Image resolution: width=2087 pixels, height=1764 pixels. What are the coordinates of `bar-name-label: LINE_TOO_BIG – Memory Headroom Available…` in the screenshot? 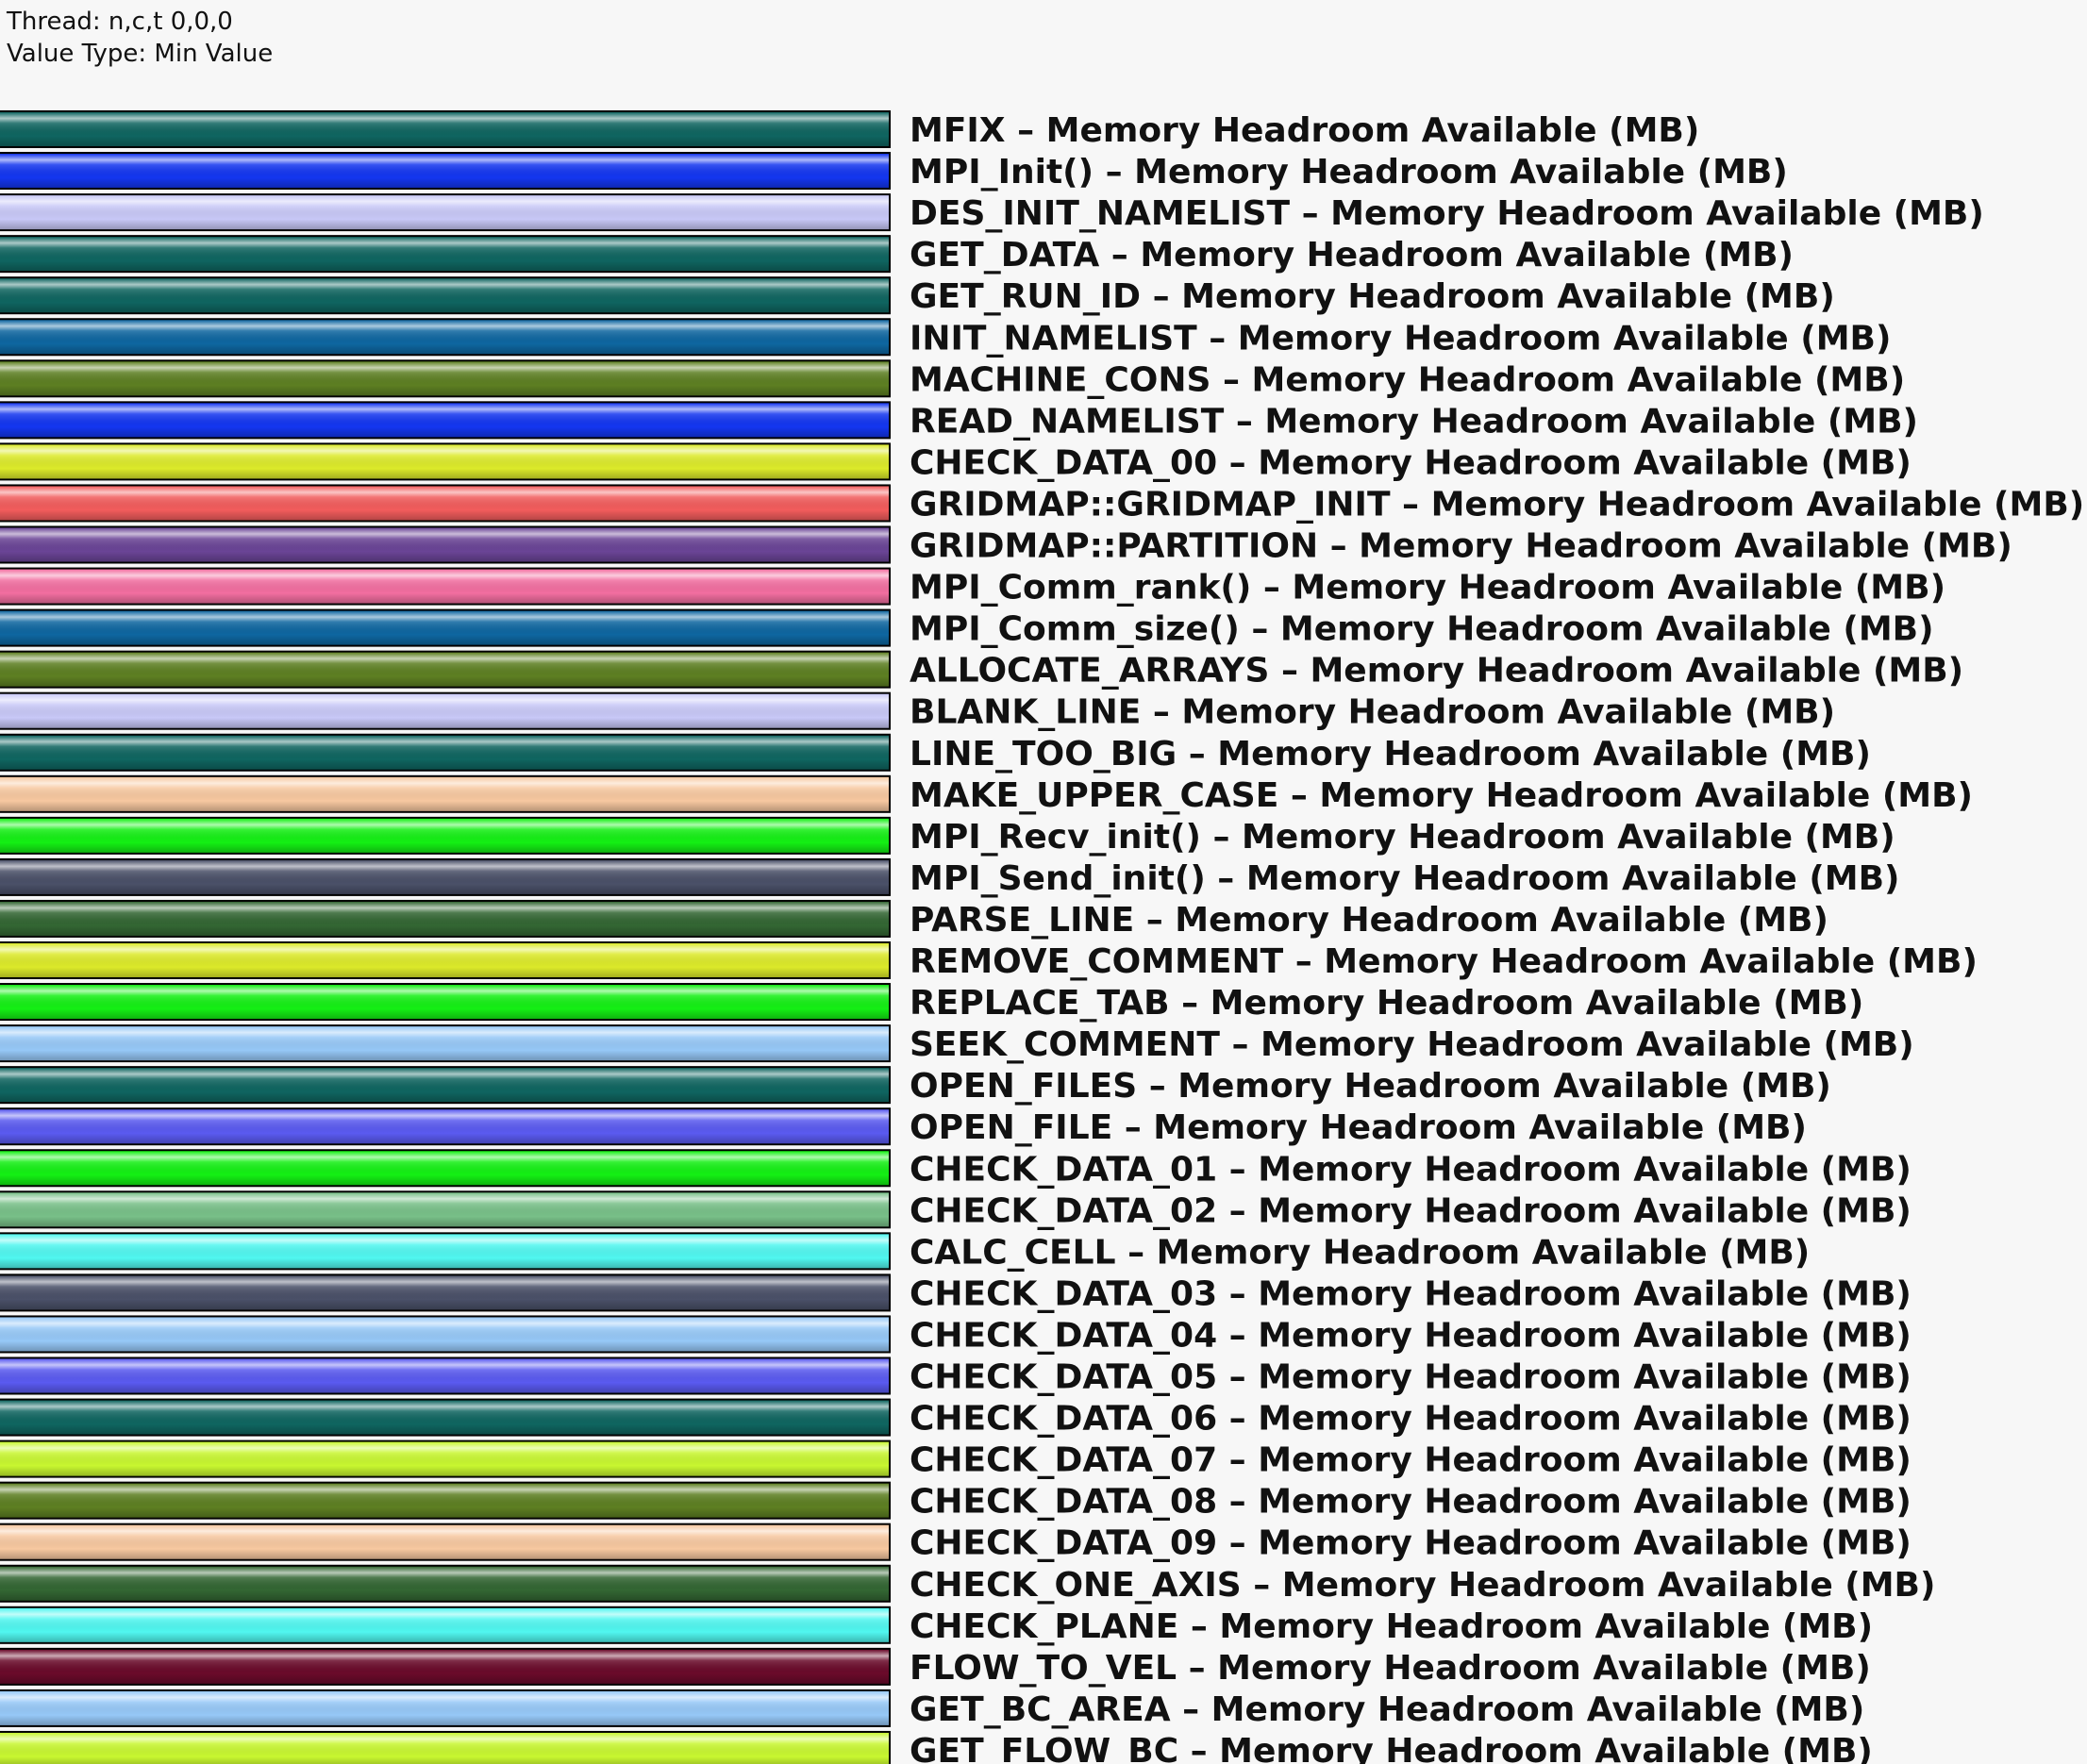 It's located at (1390, 755).